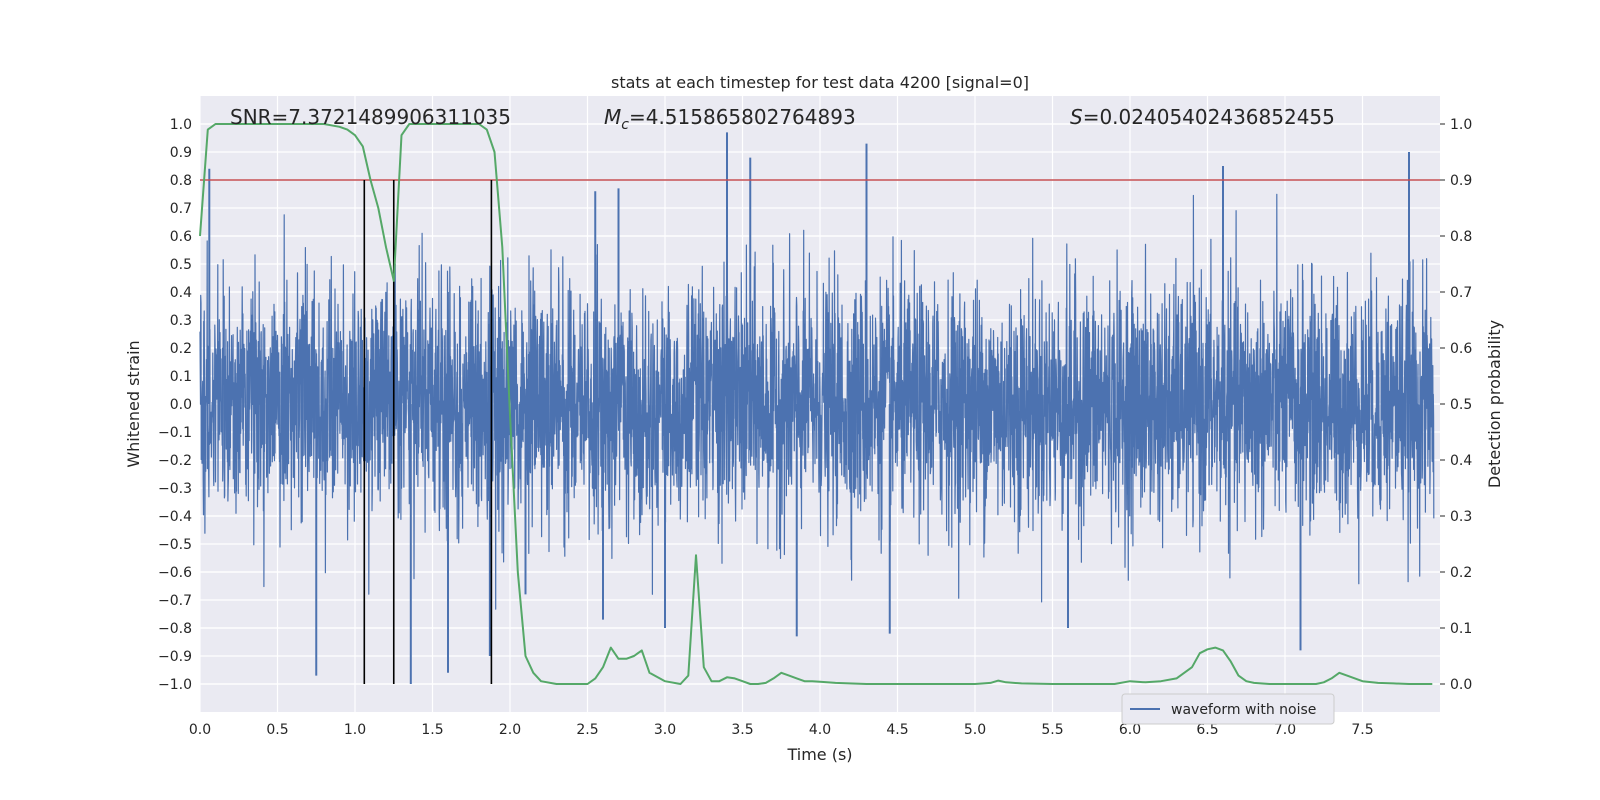 The width and height of the screenshot is (1600, 800). What do you see at coordinates (1494, 404) in the screenshot?
I see `y2-axis-label: Detection probability` at bounding box center [1494, 404].